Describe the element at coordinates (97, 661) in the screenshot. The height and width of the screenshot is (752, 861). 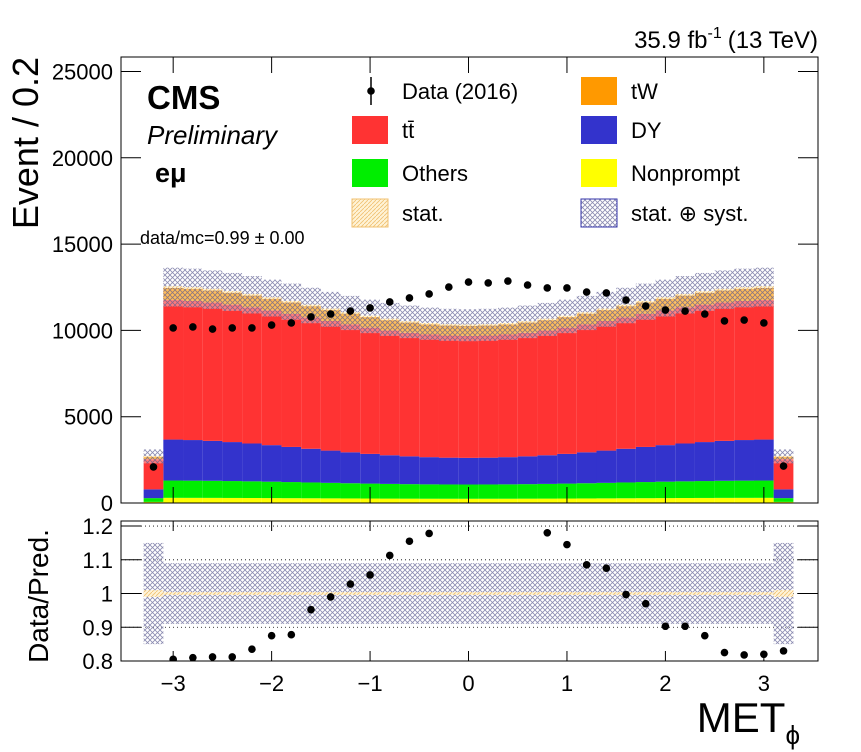
I see `ratio-y-tick-label: 0.8` at that location.